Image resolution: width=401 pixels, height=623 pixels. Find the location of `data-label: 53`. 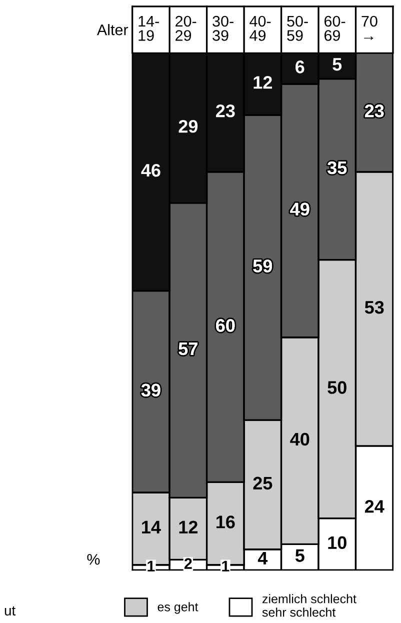

data-label: 53 is located at coordinates (374, 307).